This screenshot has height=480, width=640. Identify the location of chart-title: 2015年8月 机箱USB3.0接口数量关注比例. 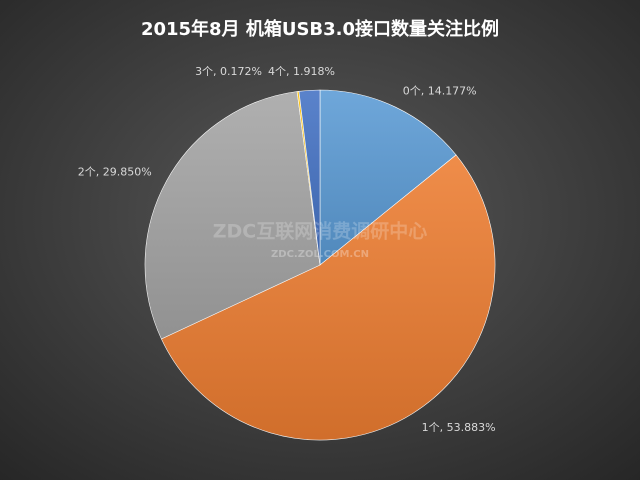
(320, 29).